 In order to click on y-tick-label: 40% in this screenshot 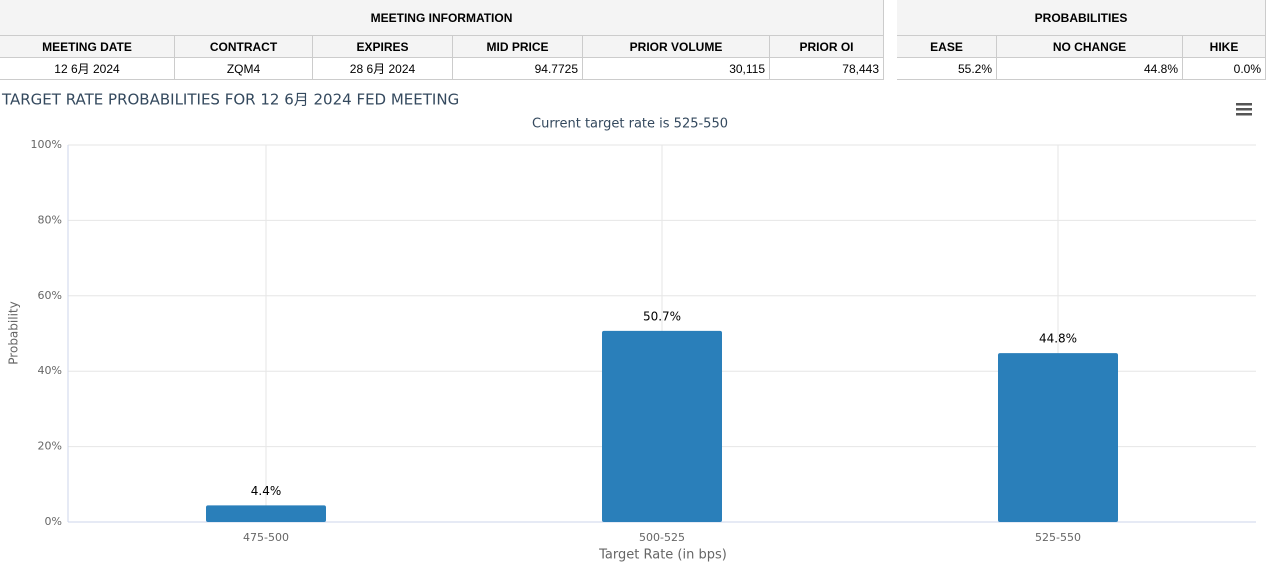, I will do `click(50, 370)`.